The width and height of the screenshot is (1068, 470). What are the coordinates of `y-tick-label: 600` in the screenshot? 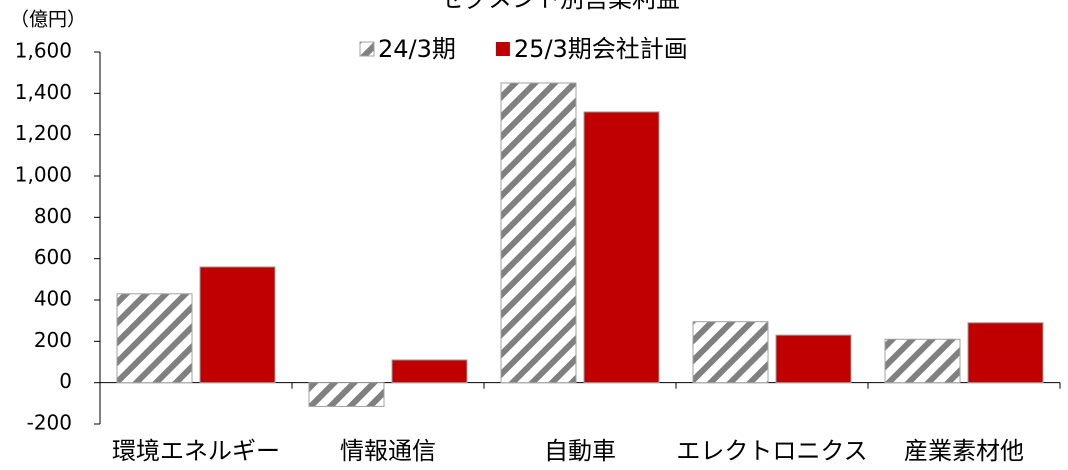 It's located at (53, 257).